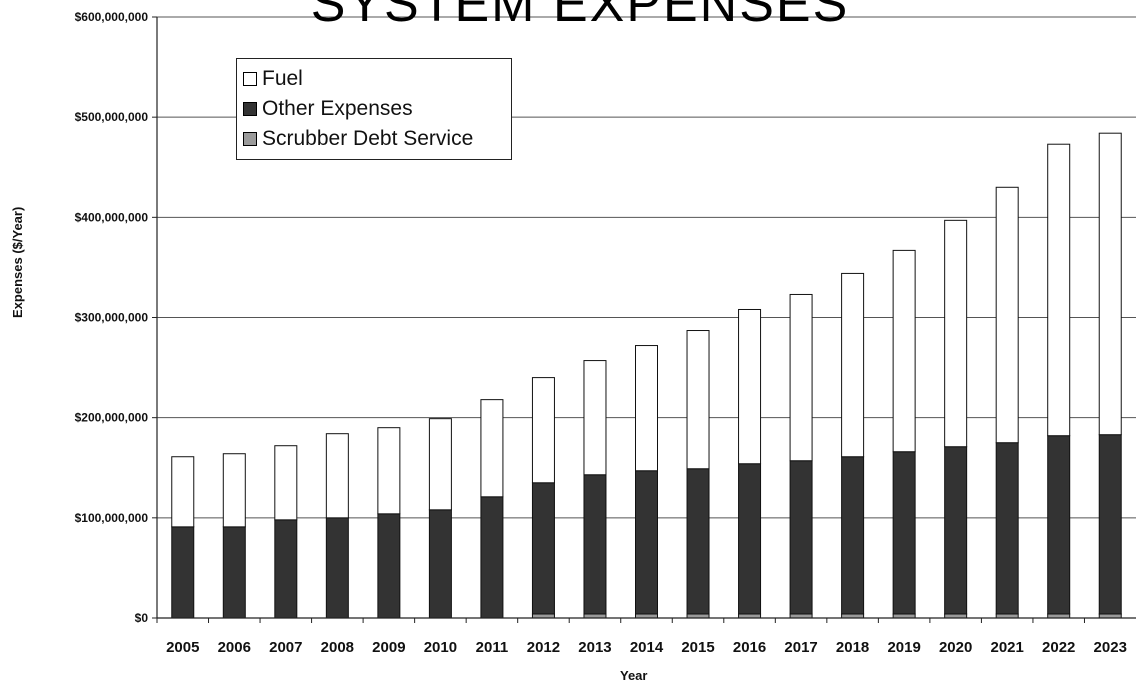 The image size is (1138, 690). What do you see at coordinates (286, 569) in the screenshot?
I see `bar-other-expenses-2007` at bounding box center [286, 569].